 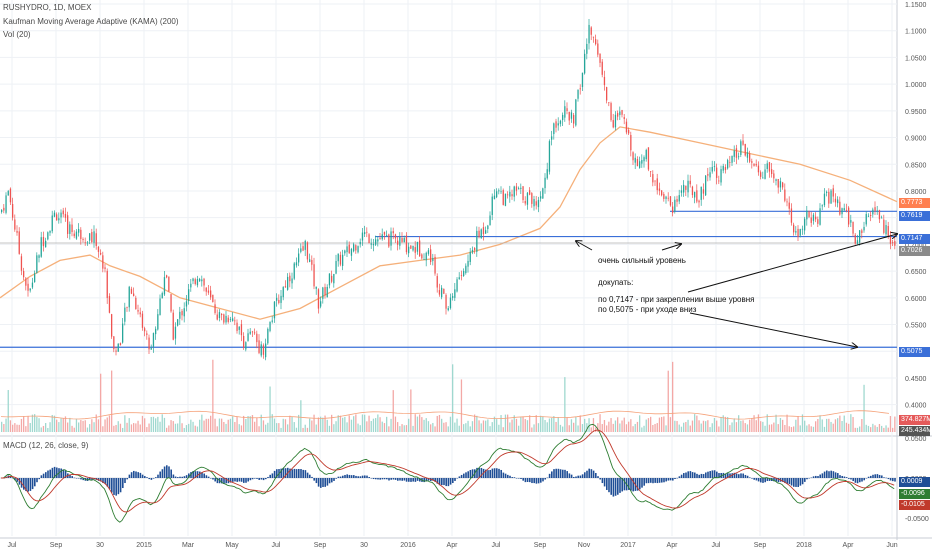 I want to click on macd-signal-line, so click(x=448, y=471).